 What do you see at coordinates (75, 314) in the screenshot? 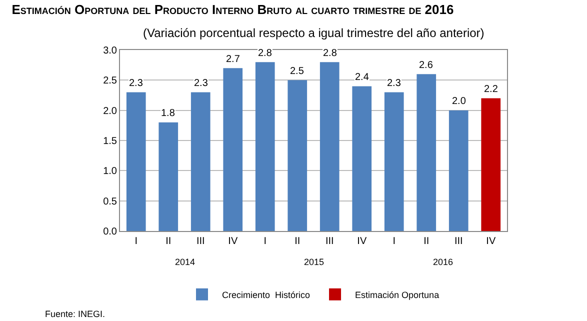
I see `source-note: Fuente: INEGI.` at bounding box center [75, 314].